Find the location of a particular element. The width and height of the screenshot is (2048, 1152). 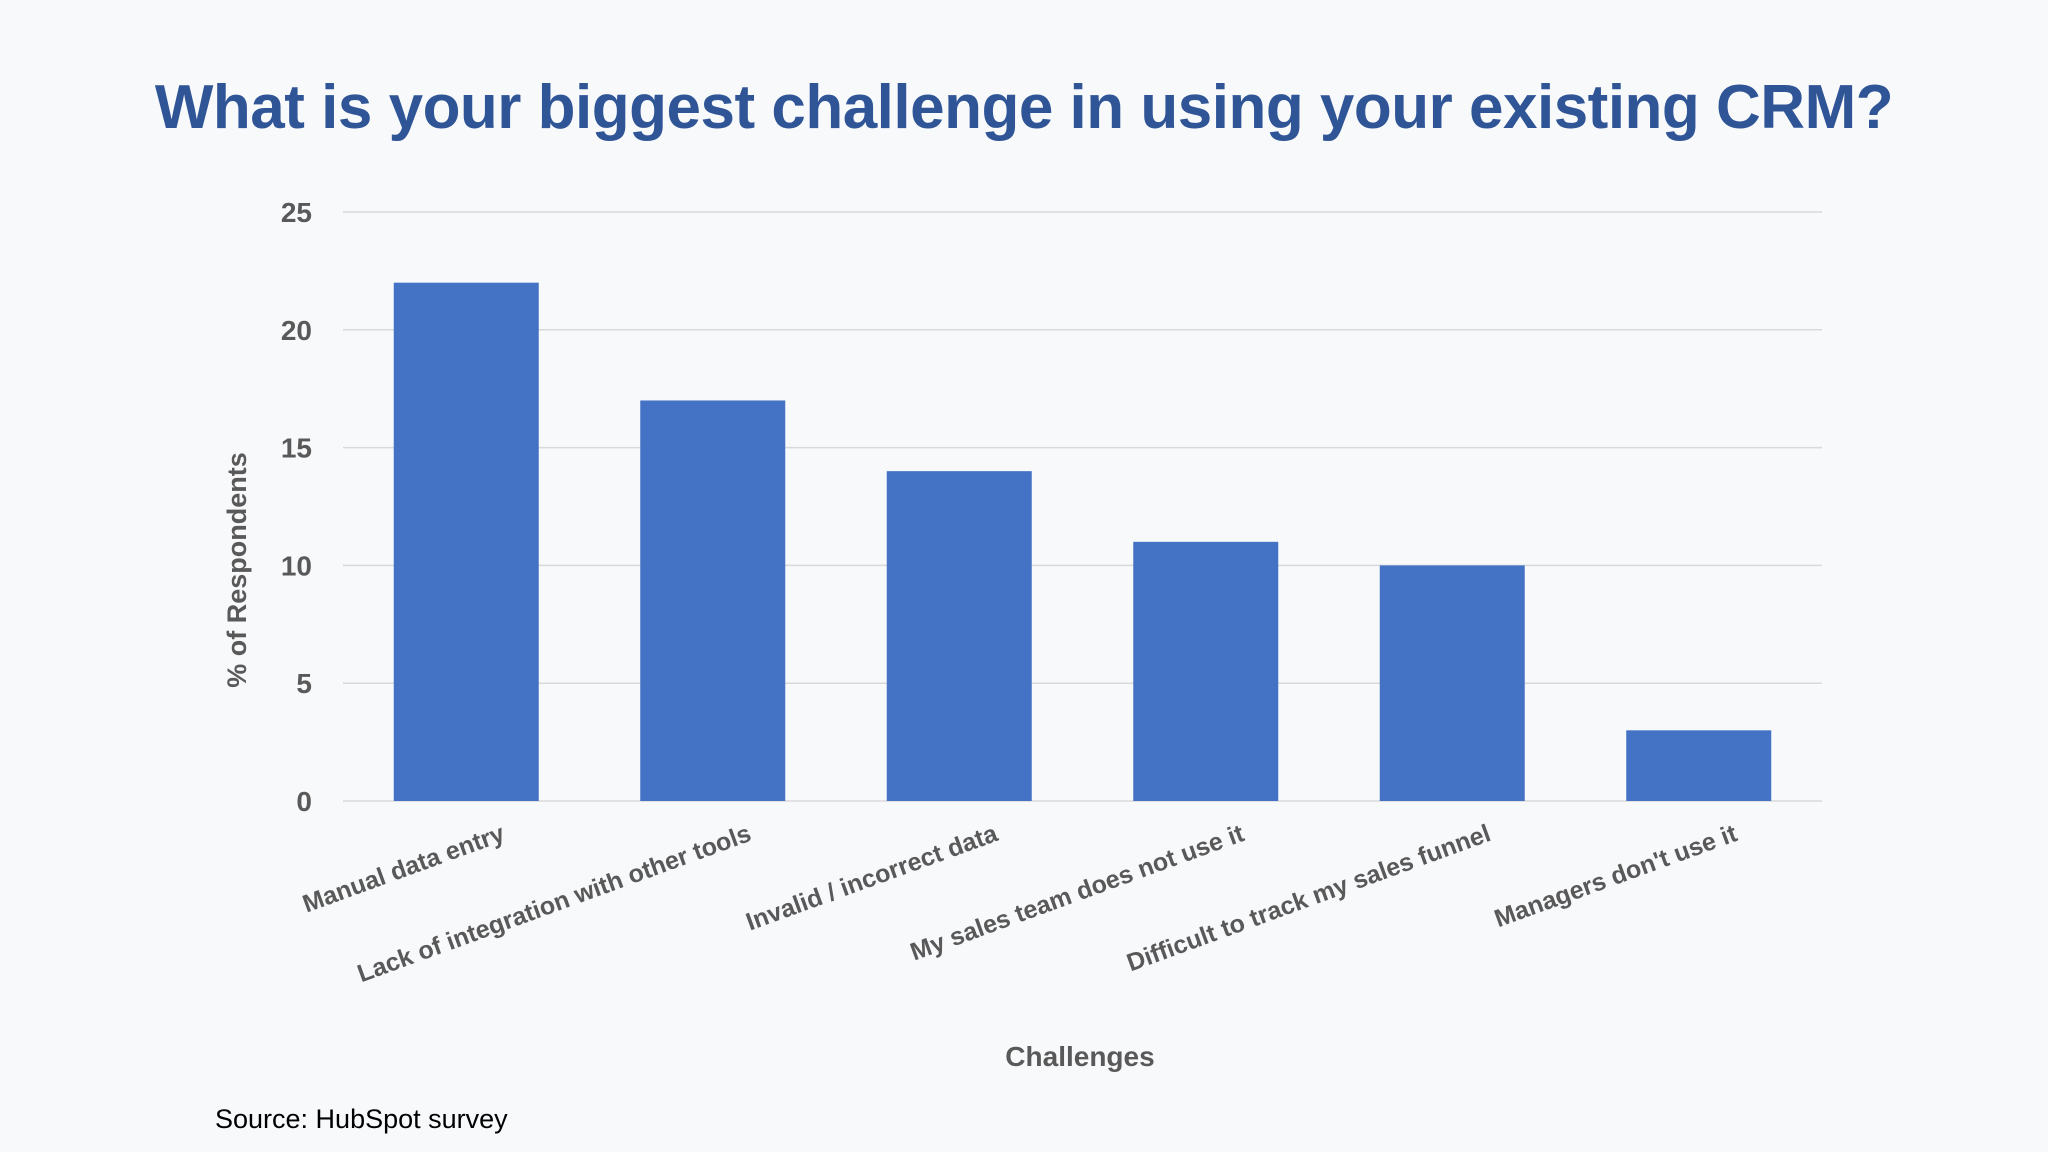

y-tick-label: 5 is located at coordinates (304, 683).